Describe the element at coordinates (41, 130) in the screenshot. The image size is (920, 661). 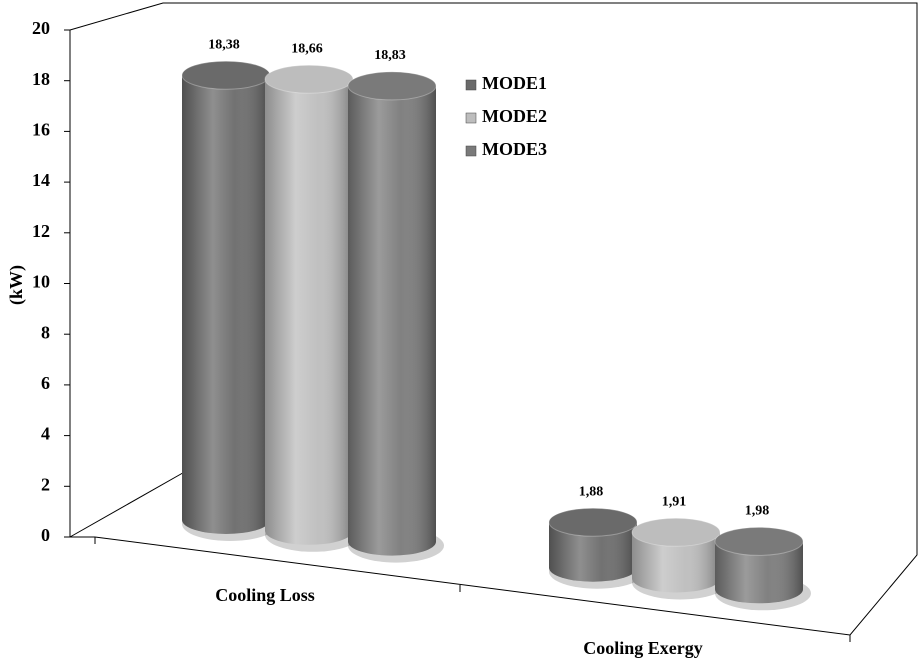
I see `y-tick-label: 16` at that location.